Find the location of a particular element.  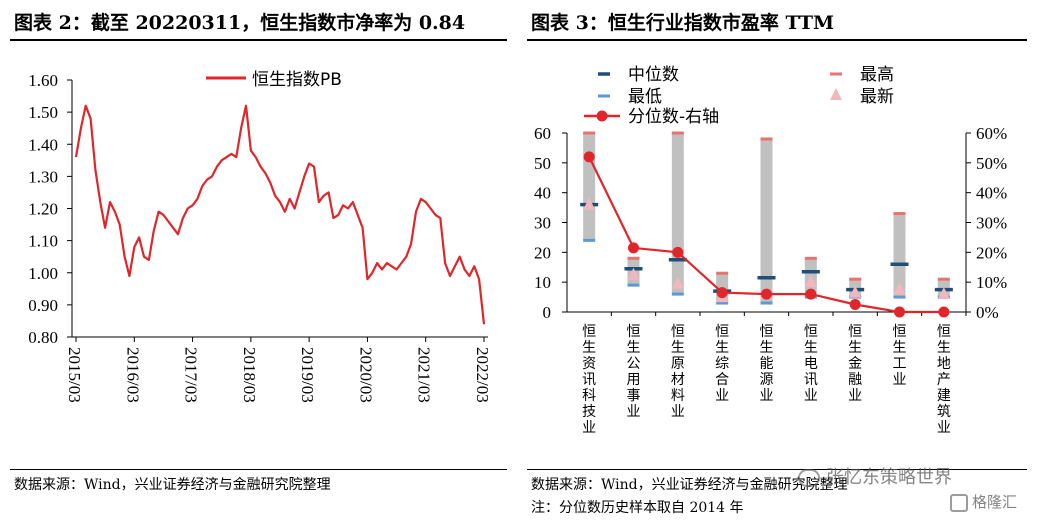

right-note-text: 注：分位数历史样本取自 2014 年 is located at coordinates (637, 508).